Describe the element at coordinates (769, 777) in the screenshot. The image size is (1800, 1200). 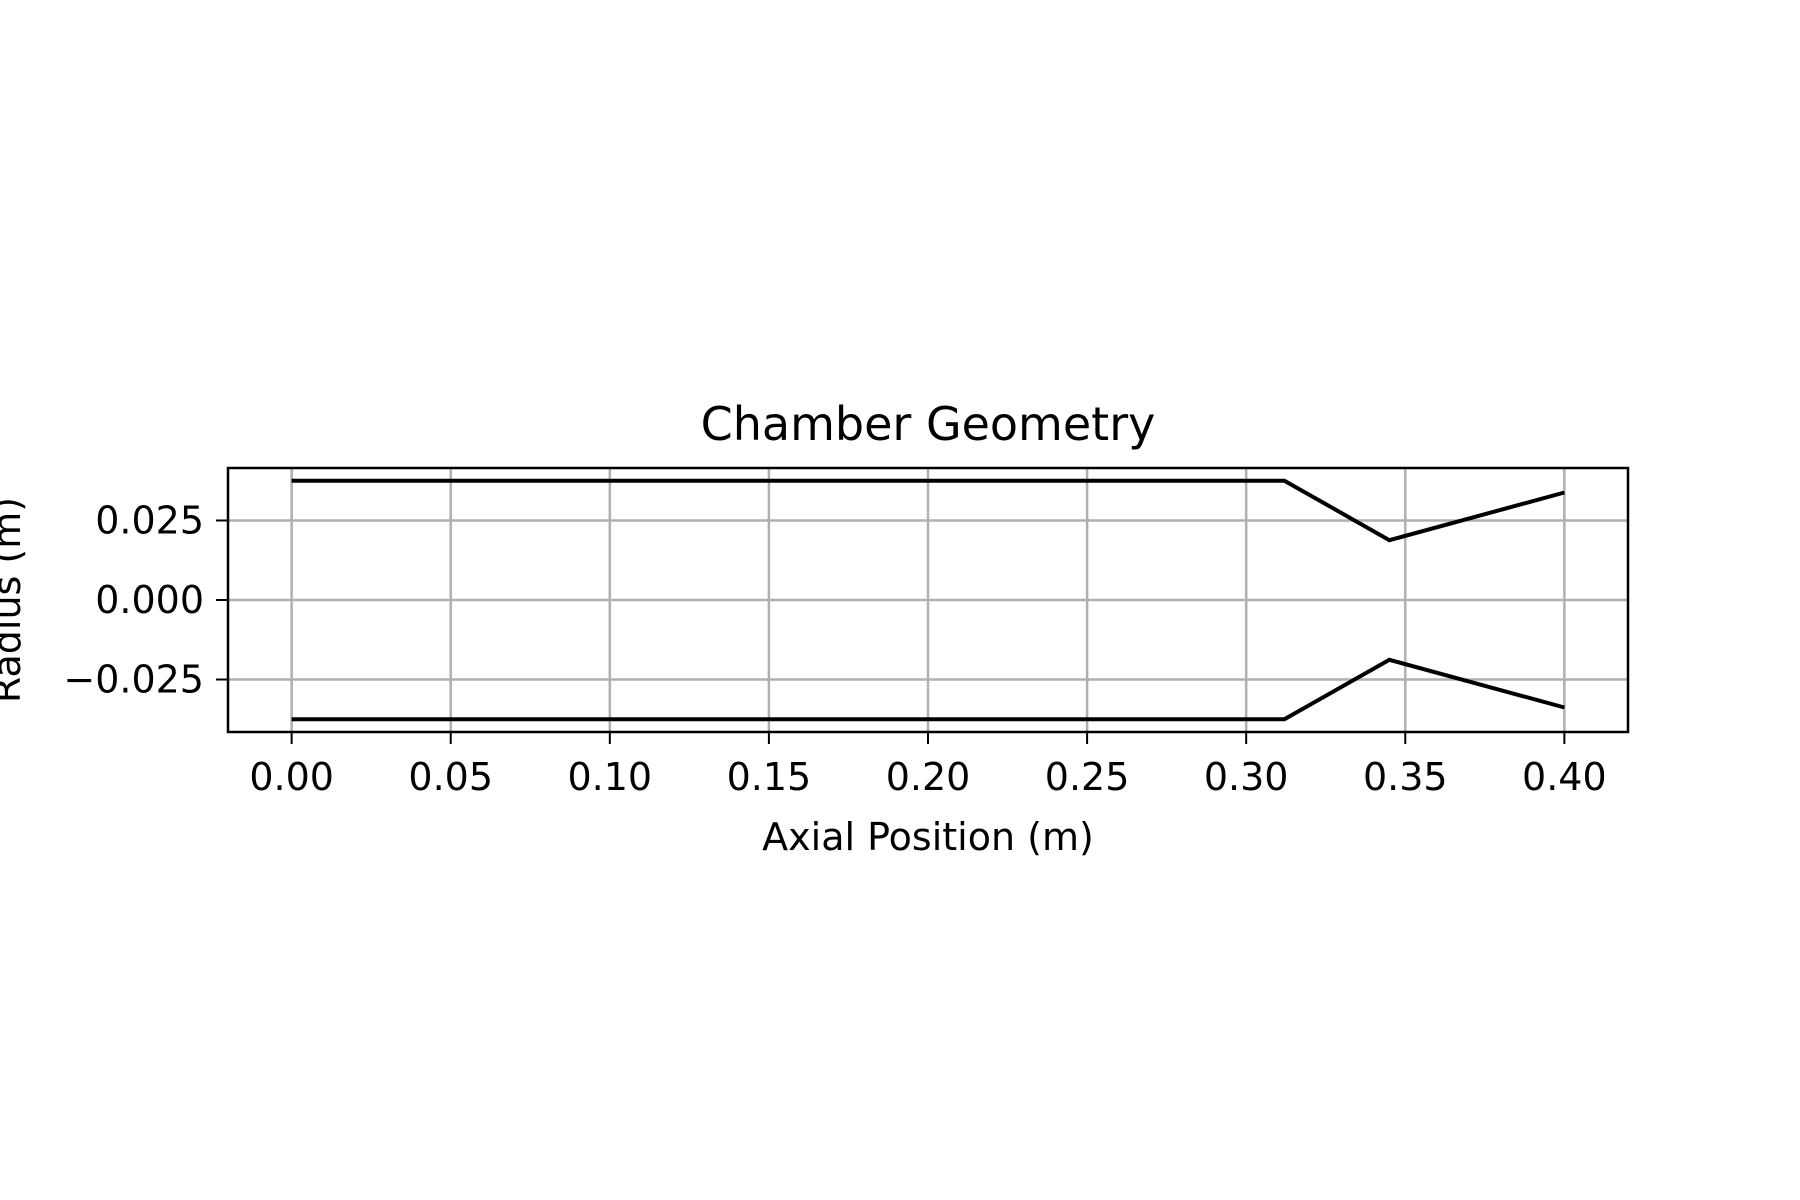
I see `x-tick-label: 0.15` at that location.